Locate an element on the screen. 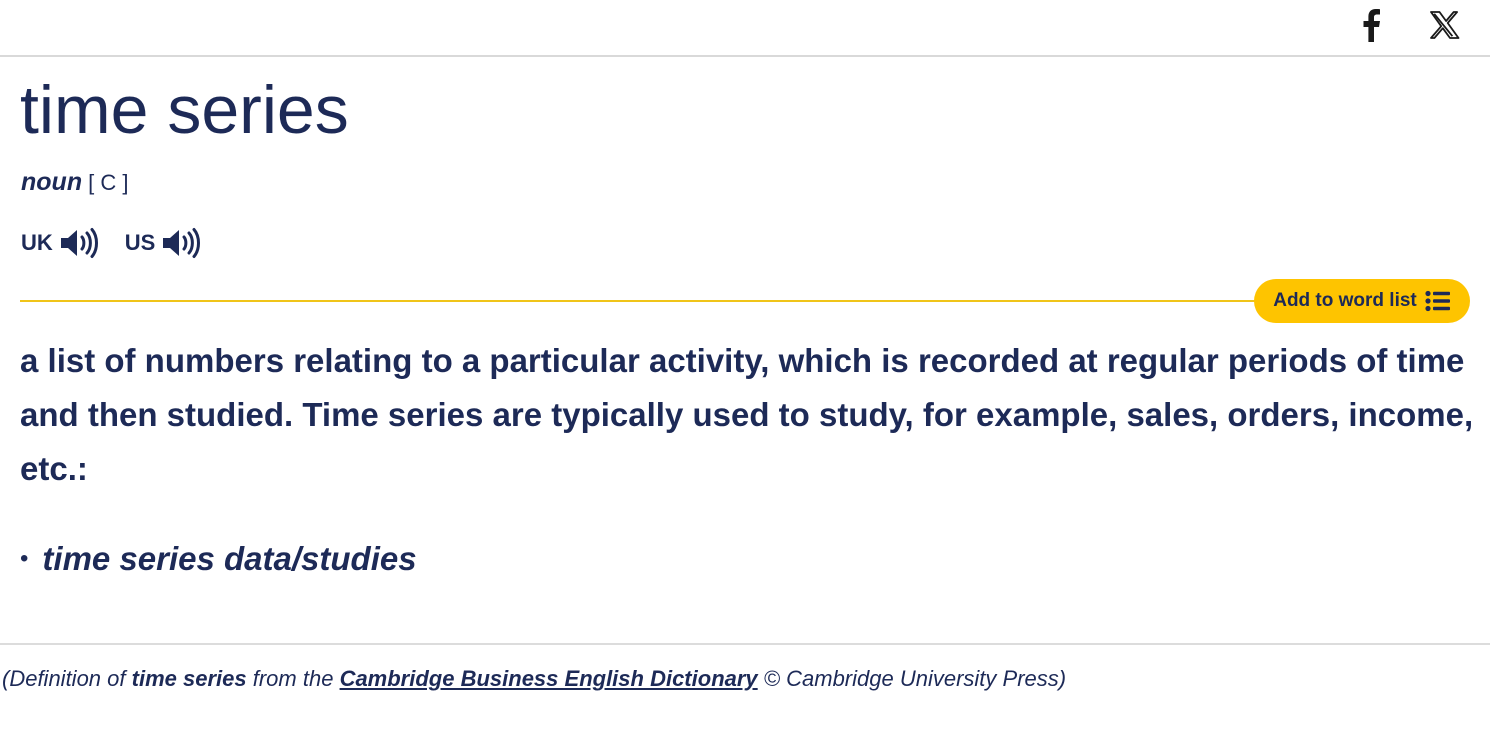  dictionary-link: Cambridge Business English Dictionary is located at coordinates (548, 678).